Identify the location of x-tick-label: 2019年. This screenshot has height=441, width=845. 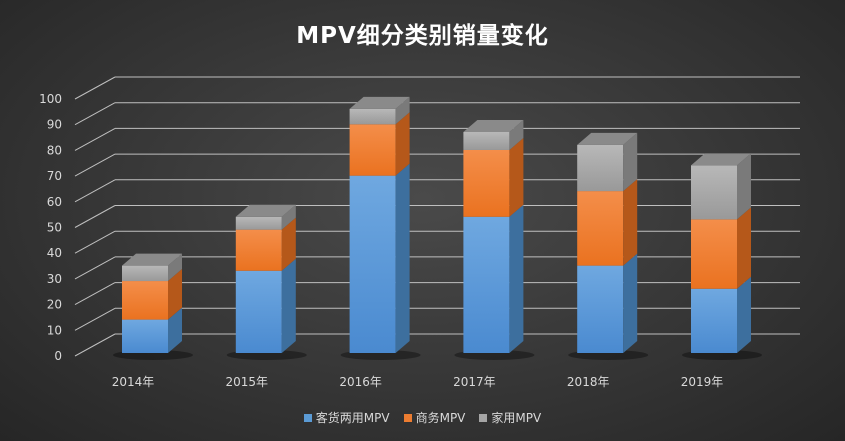
(702, 382).